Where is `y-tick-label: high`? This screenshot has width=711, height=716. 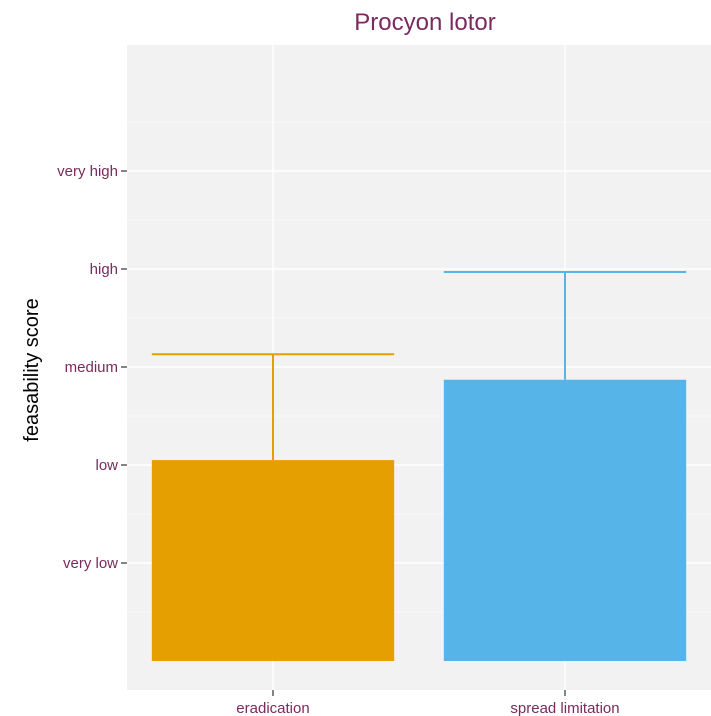
y-tick-label: high is located at coordinates (104, 269).